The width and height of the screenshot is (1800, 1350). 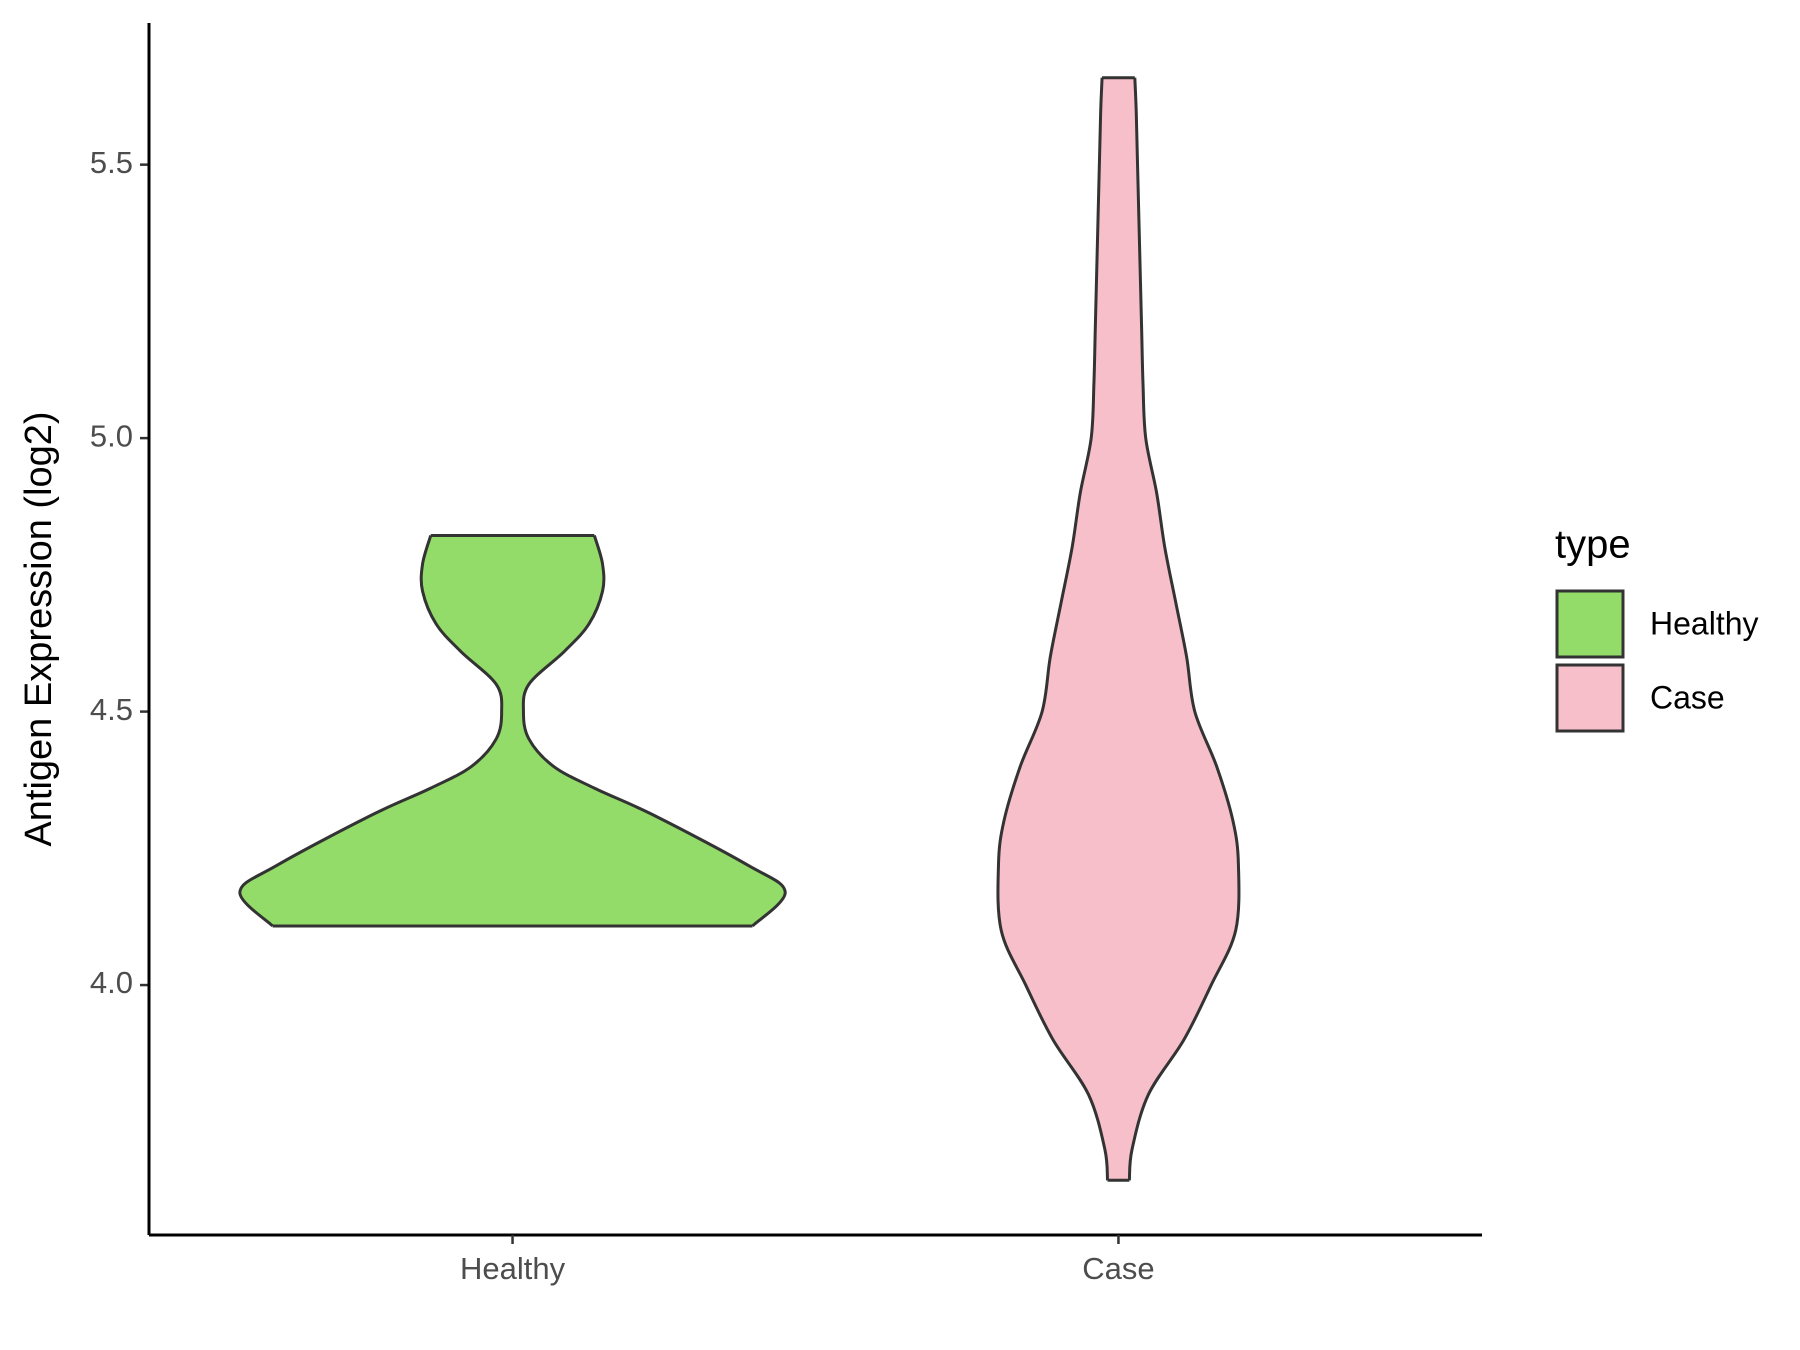 What do you see at coordinates (111, 435) in the screenshot?
I see `y-tick-label: 5.0` at bounding box center [111, 435].